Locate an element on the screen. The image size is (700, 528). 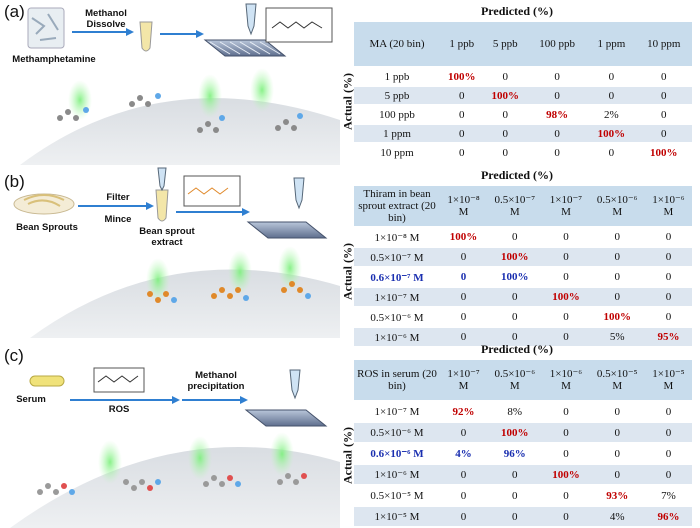
sample-label: Serum is located at coordinates (31, 399).